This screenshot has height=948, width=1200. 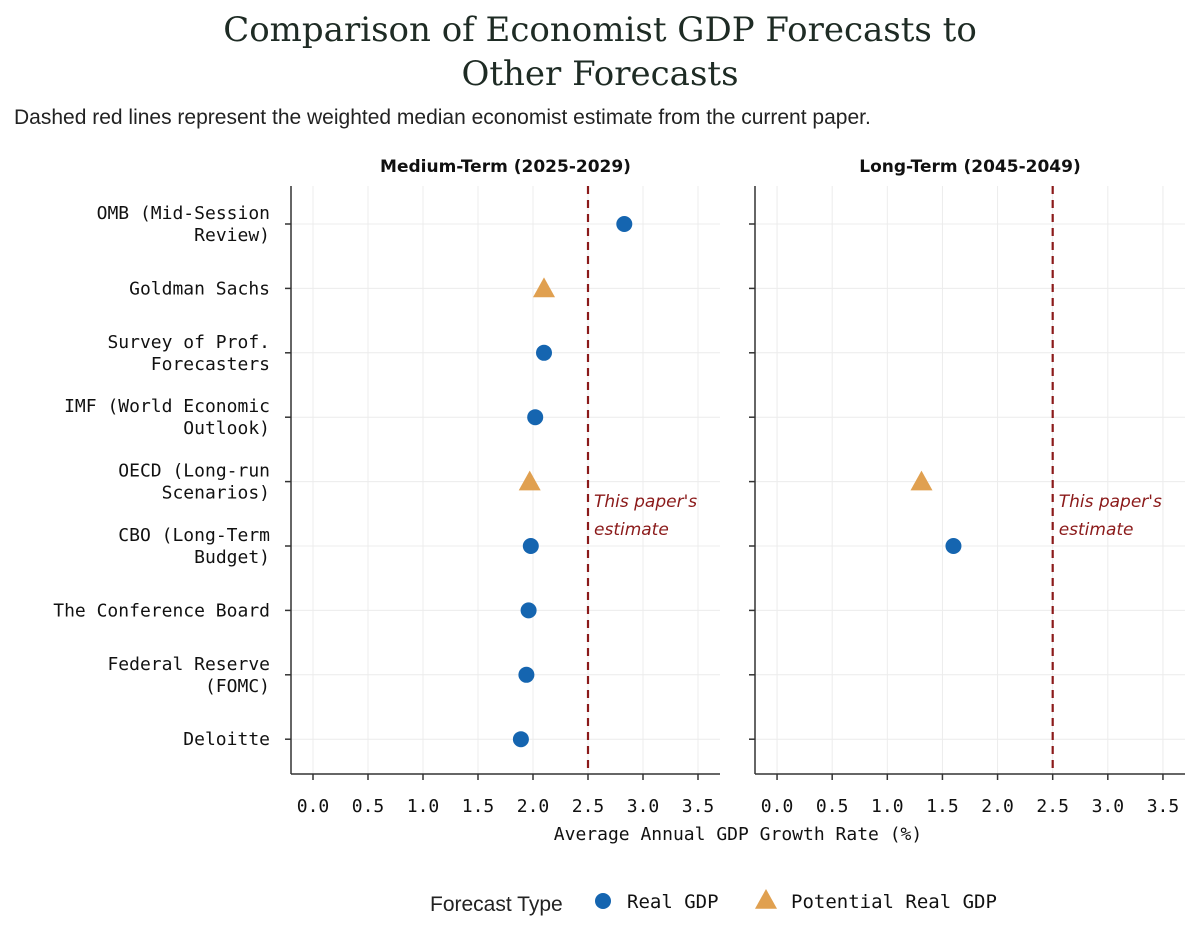 I want to click on category-label: Budget), so click(x=232, y=557).